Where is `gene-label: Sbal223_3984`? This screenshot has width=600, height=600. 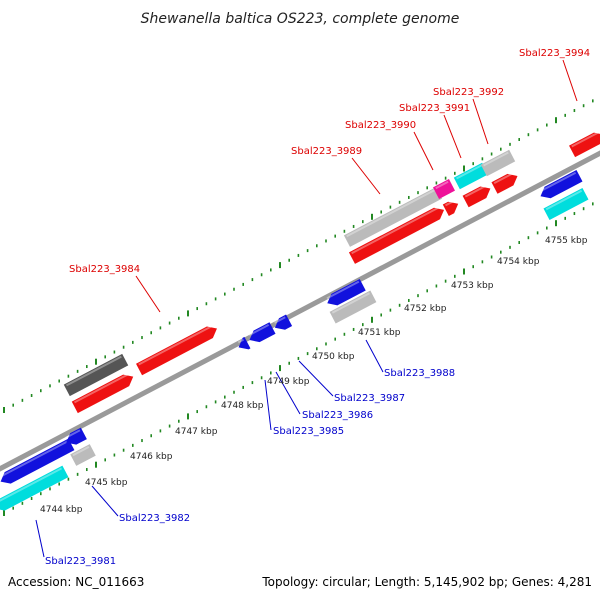
gene-label: Sbal223_3984 is located at coordinates (104, 269).